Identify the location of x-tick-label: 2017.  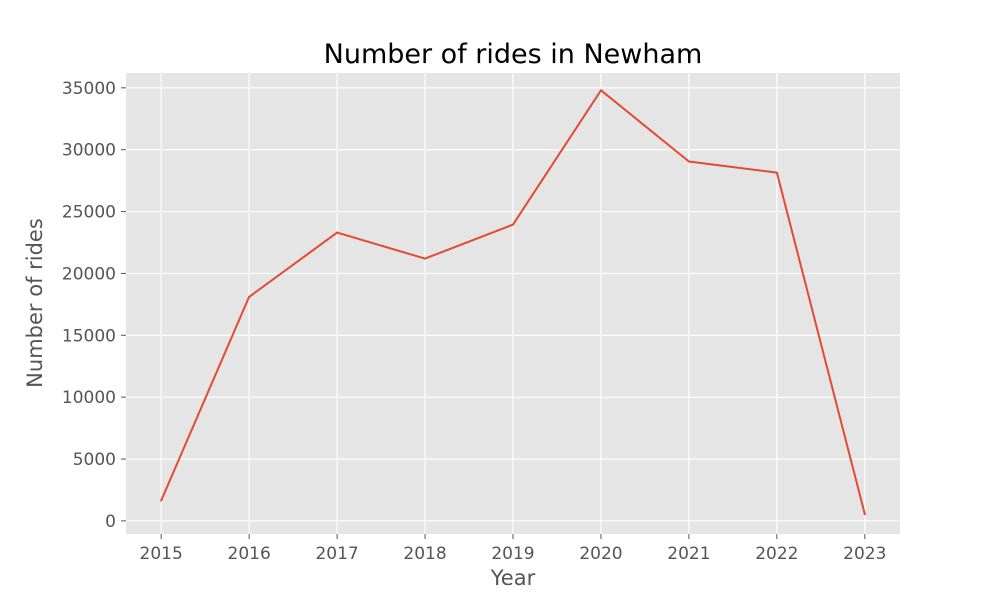
(336, 554).